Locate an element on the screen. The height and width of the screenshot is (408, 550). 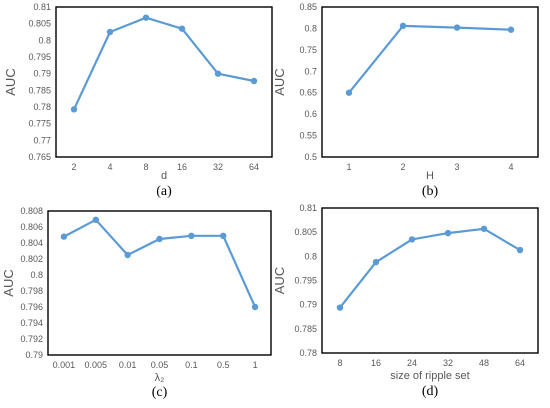
panel-caption: (a) is located at coordinates (164, 191).